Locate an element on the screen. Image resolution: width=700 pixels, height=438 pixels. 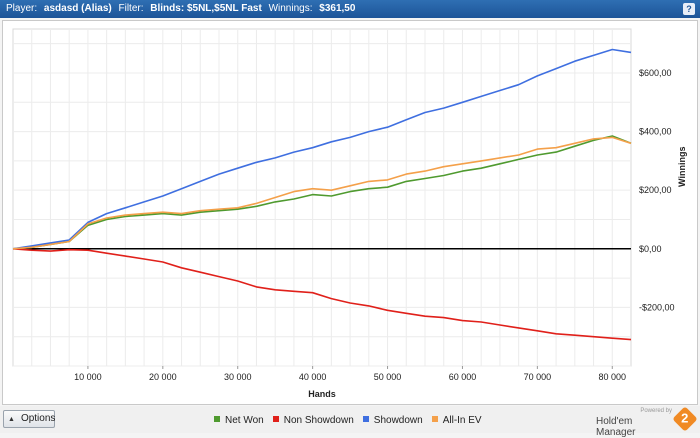
powered-by-text: Powered by is located at coordinates (656, 411).